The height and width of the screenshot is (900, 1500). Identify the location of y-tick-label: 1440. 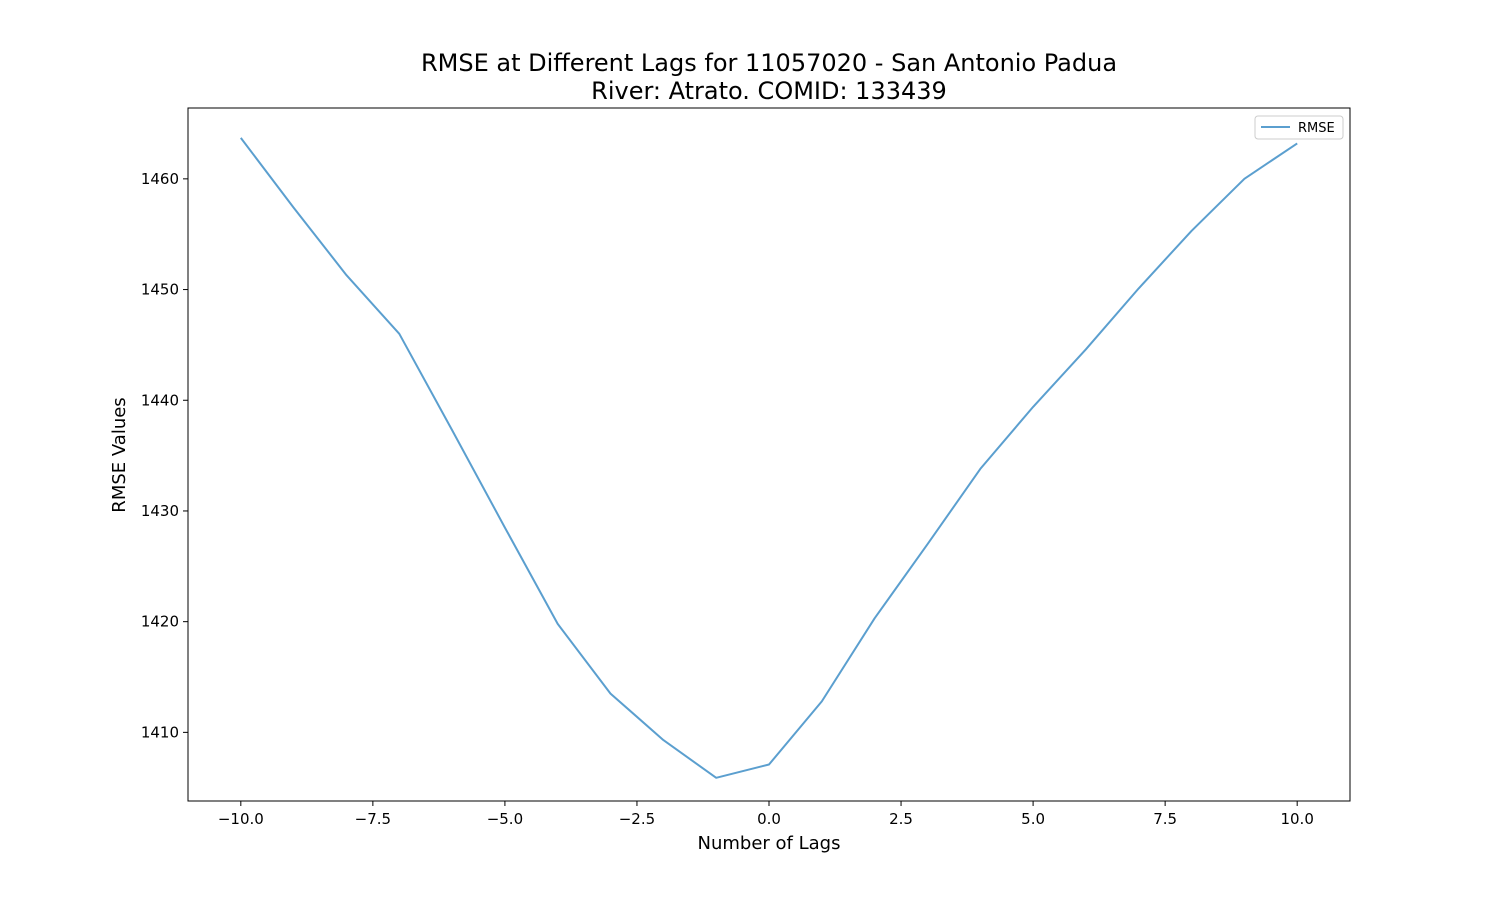
(160, 400).